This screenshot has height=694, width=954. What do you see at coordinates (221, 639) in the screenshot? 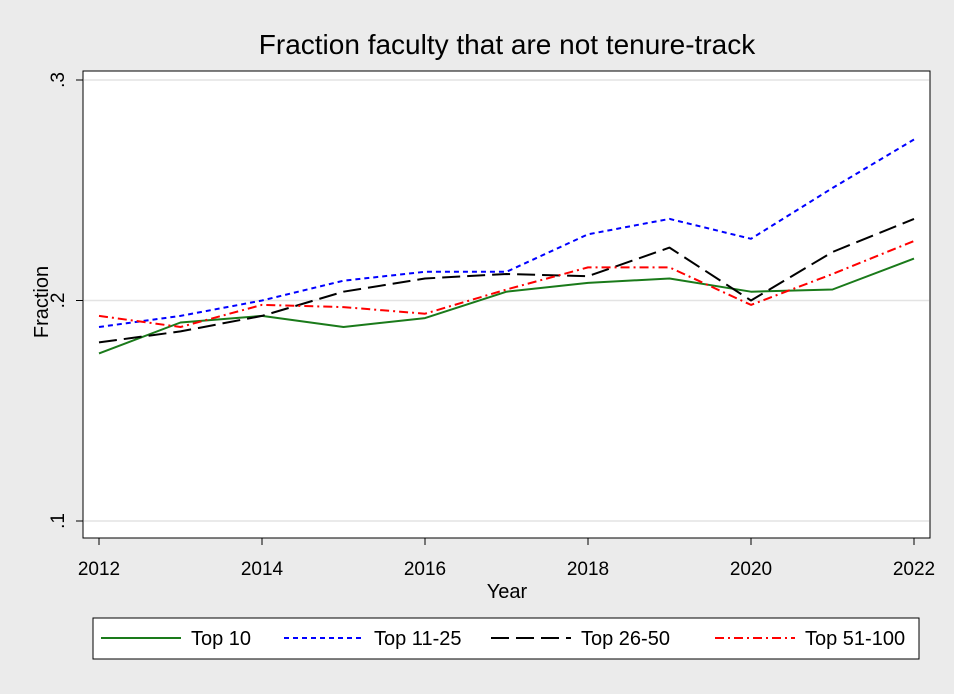
I see `legend-label: Top 10` at bounding box center [221, 639].